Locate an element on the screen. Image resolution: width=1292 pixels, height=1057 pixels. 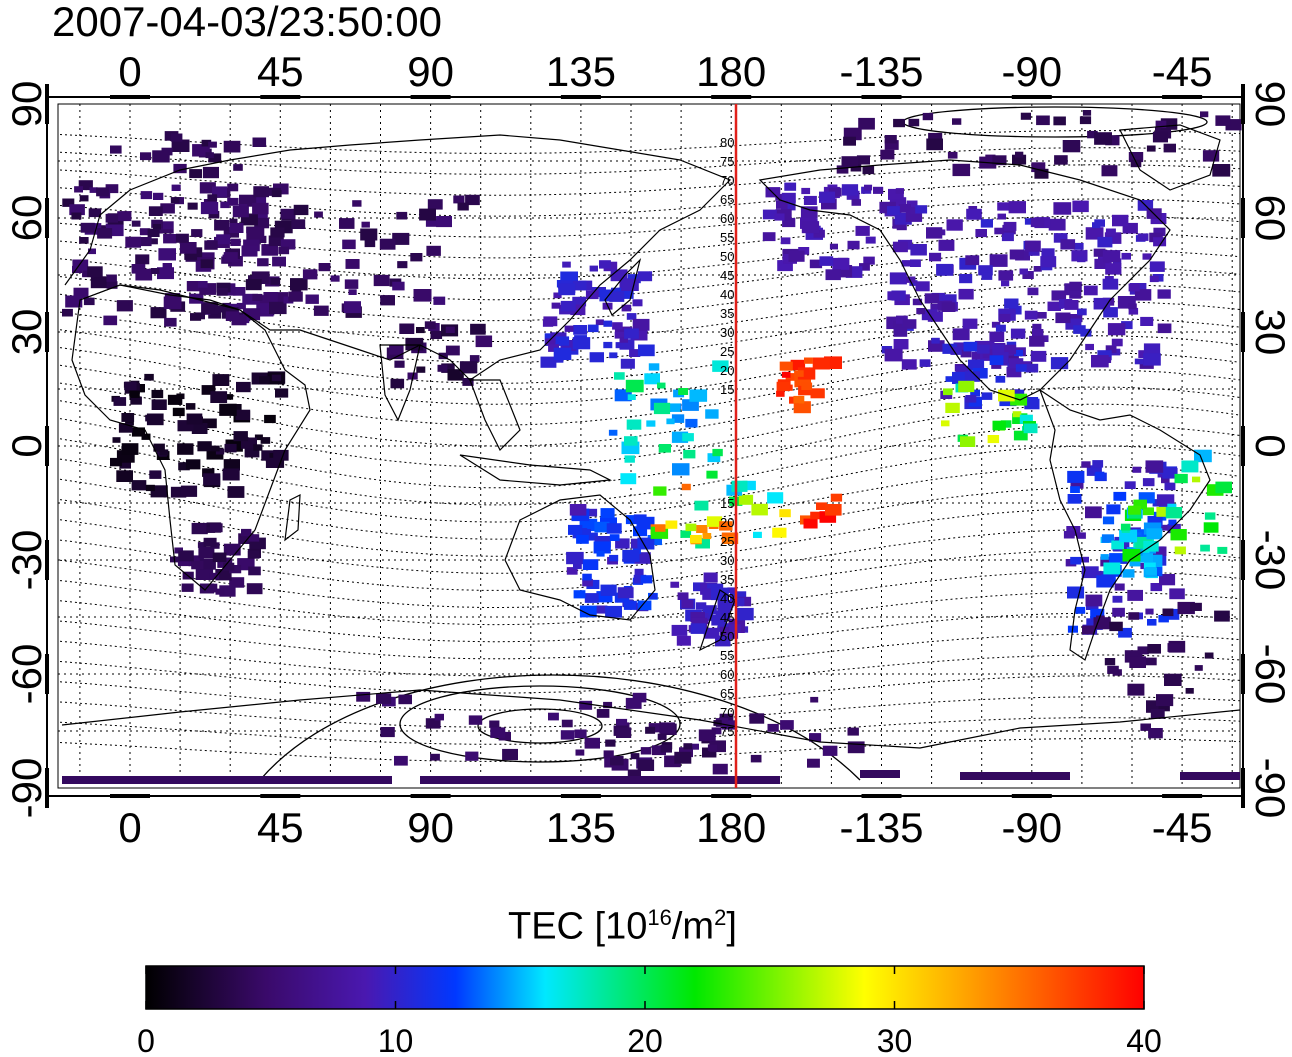
meridian-label-south: 50 is located at coordinates (727, 636).